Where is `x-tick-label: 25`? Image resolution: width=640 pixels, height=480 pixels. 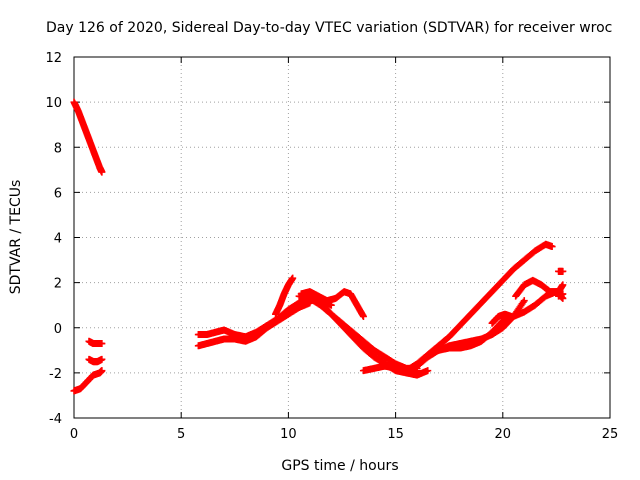 x-tick-label: 25 is located at coordinates (610, 434).